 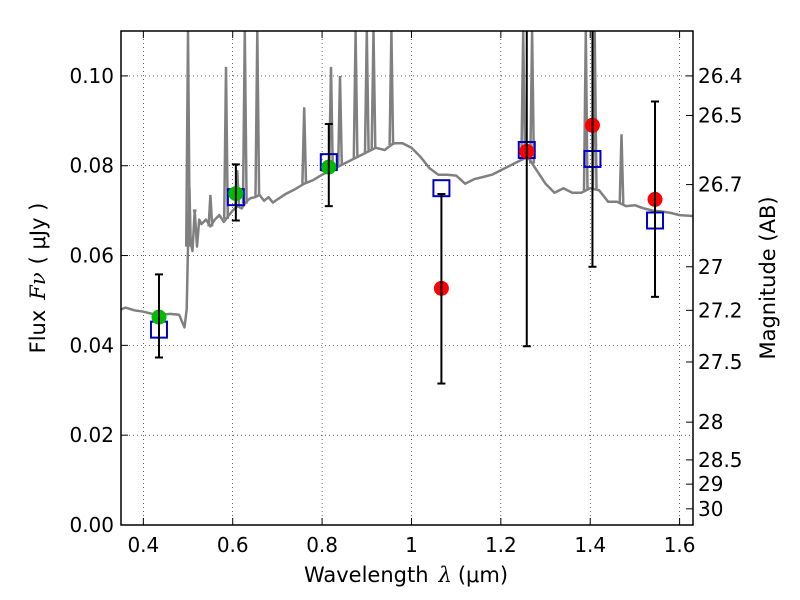 What do you see at coordinates (720, 362) in the screenshot?
I see `magnitude-tick-label: 27.5` at bounding box center [720, 362].